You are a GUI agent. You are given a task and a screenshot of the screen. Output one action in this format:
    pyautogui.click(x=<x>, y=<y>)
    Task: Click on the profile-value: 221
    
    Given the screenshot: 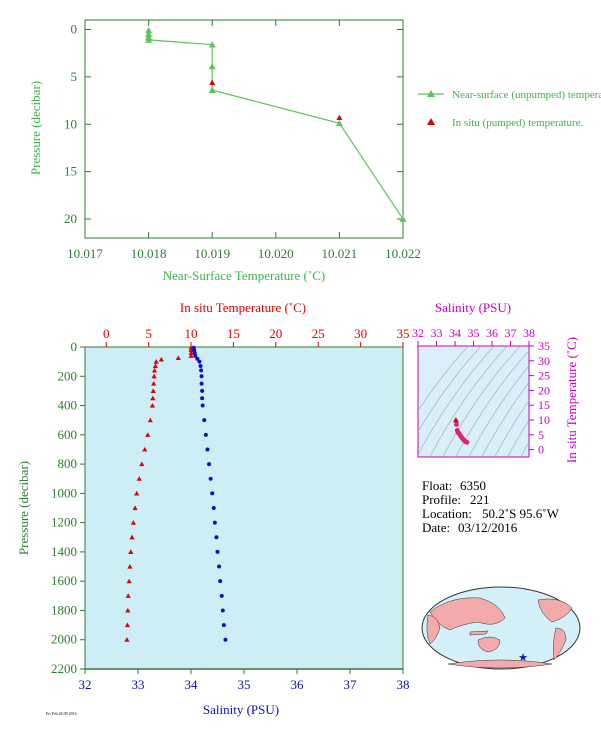 What is the action you would take?
    pyautogui.click(x=480, y=499)
    